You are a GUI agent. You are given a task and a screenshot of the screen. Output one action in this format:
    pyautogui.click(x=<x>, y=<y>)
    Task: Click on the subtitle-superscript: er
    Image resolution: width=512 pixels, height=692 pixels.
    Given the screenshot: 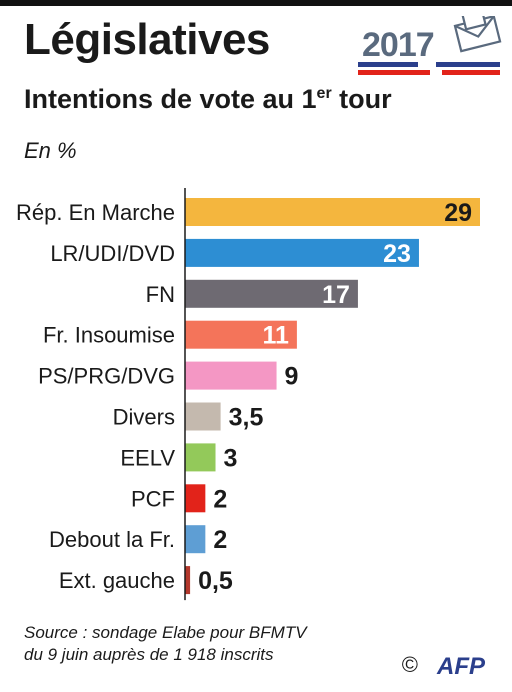 What is the action you would take?
    pyautogui.click(x=324, y=93)
    